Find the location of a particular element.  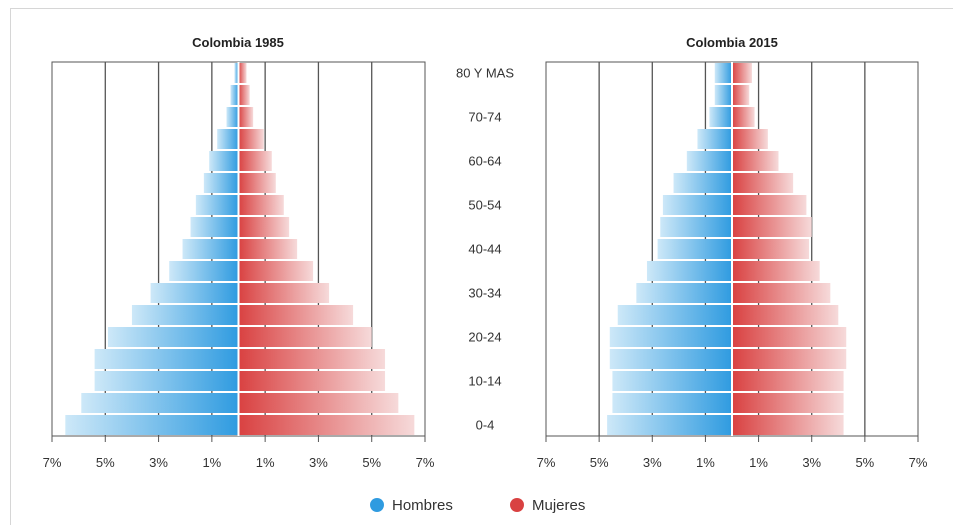

age-label: 10-14 is located at coordinates (484, 381).